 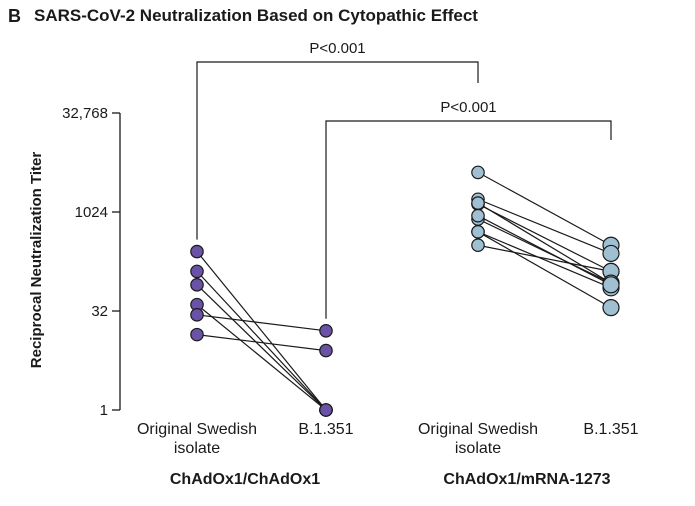 What do you see at coordinates (36, 260) in the screenshot?
I see `y-axis-label: Reciprocal Neutralization Titer` at bounding box center [36, 260].